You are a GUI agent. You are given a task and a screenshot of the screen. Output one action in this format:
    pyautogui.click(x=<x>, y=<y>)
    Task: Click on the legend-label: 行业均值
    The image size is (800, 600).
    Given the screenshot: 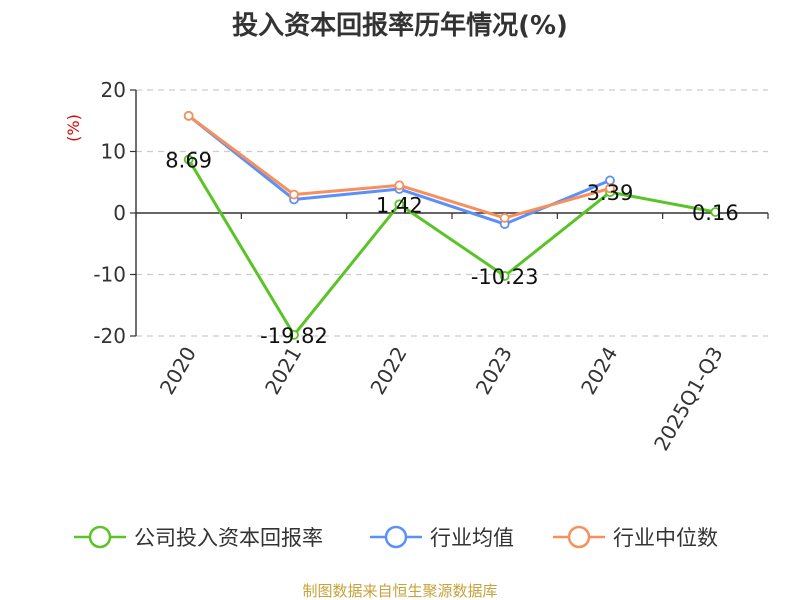 What is the action you would take?
    pyautogui.click(x=472, y=538)
    